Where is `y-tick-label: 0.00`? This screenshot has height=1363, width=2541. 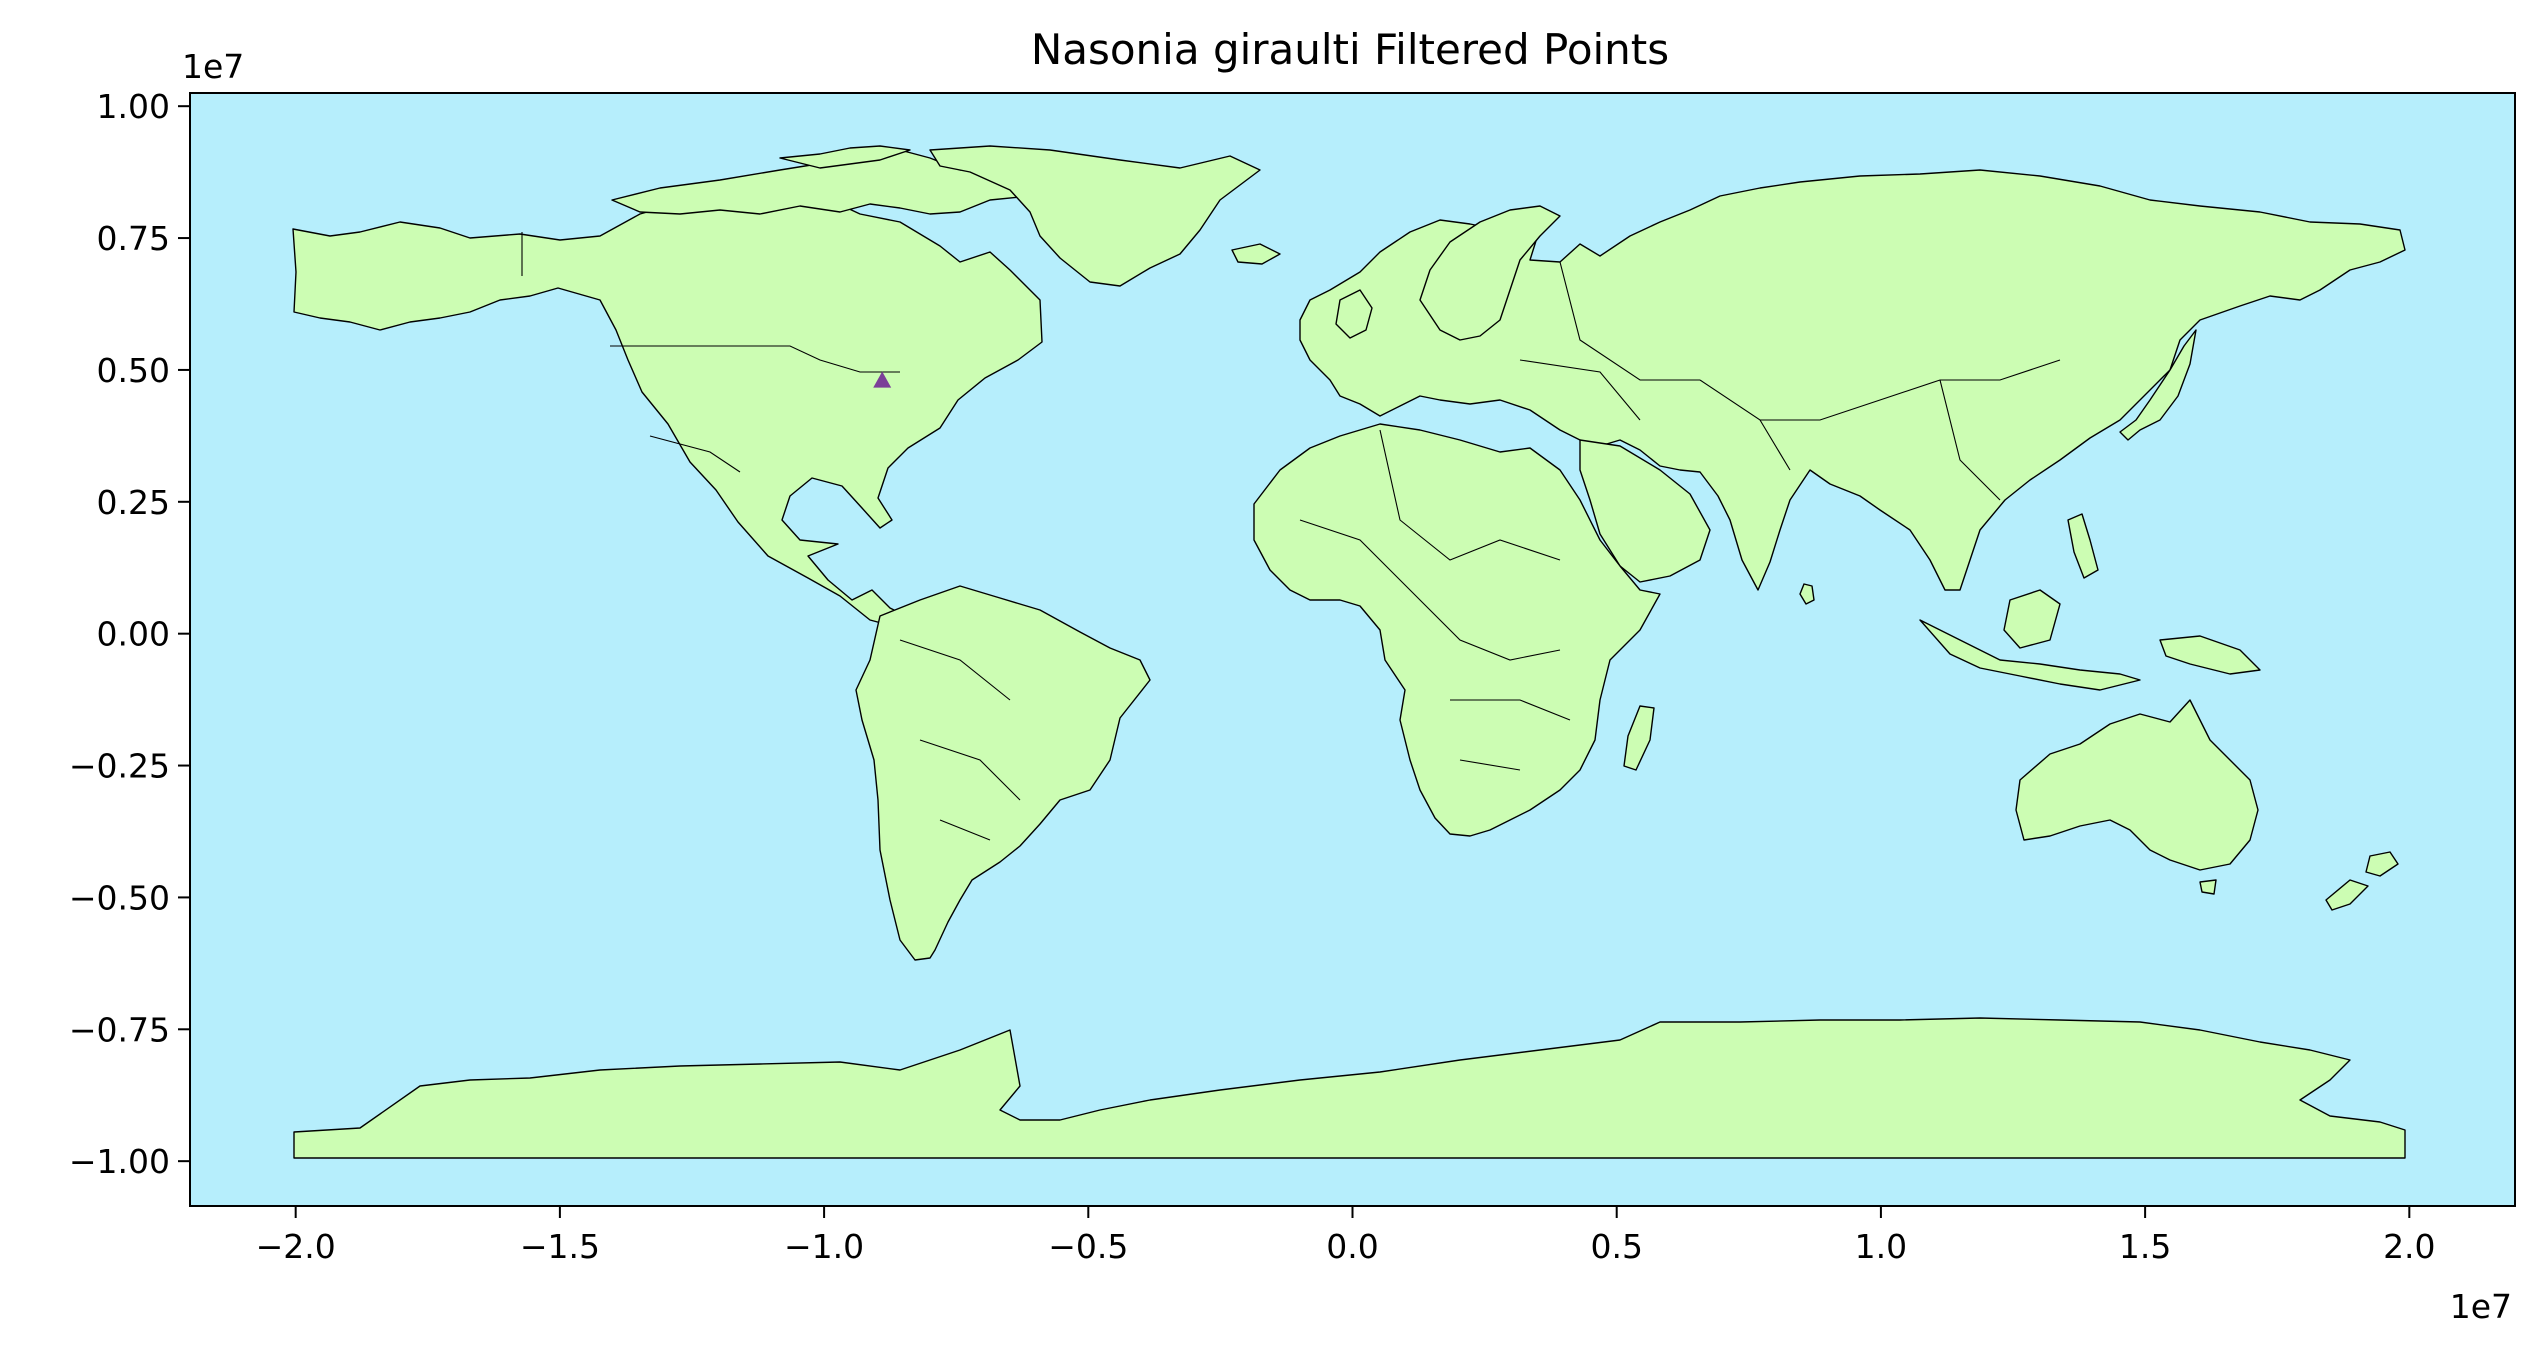
y-tick-label: 0.00 is located at coordinates (133, 634).